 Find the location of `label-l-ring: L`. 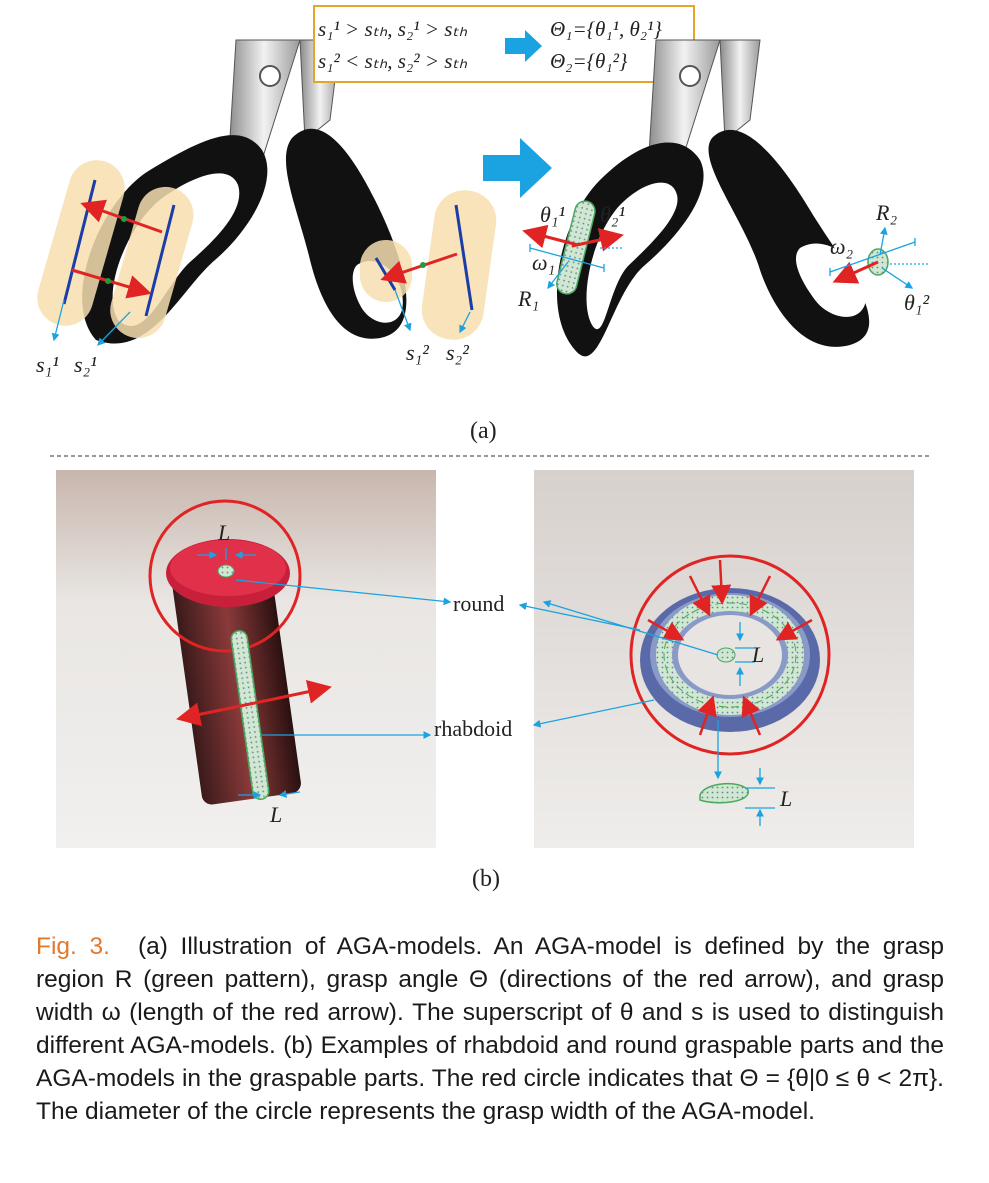

label-l-ring: L is located at coordinates (757, 654).